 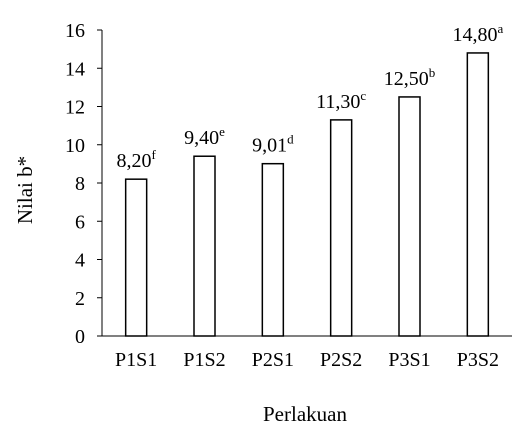 I want to click on x-tick-label-p1s2: P1S2, so click(x=204, y=360).